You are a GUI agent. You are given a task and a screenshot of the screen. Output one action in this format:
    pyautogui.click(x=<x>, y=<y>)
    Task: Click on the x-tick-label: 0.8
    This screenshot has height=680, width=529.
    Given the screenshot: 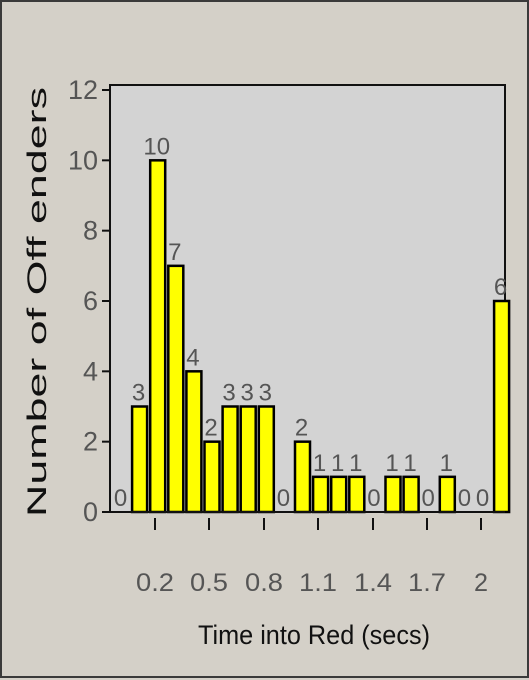 What is the action you would take?
    pyautogui.click(x=264, y=583)
    